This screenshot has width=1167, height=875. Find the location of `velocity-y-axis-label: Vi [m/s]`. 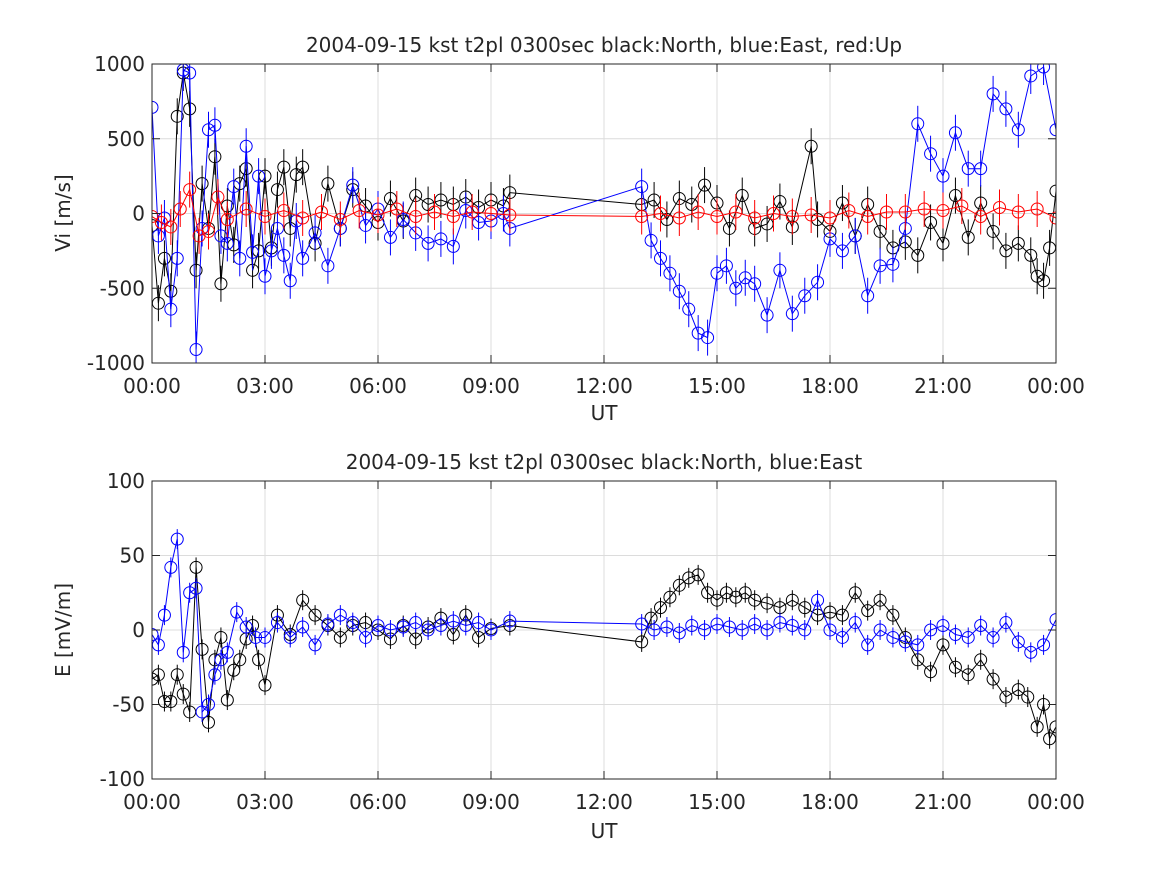

velocity-y-axis-label: Vi [m/s] is located at coordinates (63, 212).